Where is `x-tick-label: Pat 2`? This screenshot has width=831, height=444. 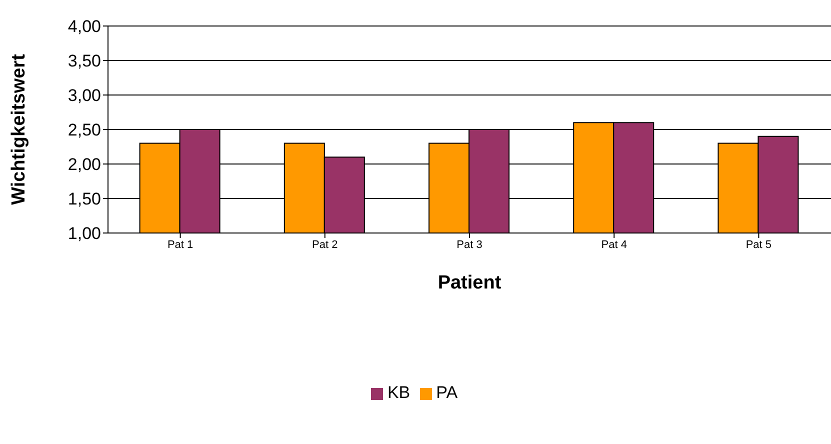
x-tick-label: Pat 2 is located at coordinates (325, 244).